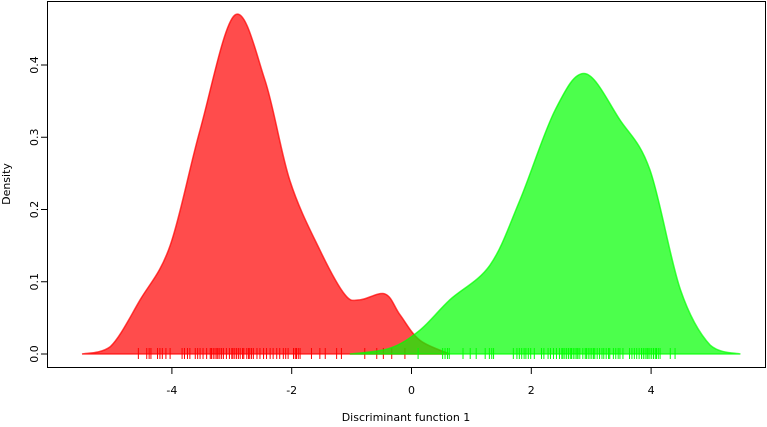 Image resolution: width=767 pixels, height=427 pixels. What do you see at coordinates (171, 390) in the screenshot?
I see `x-tick-label: -4` at bounding box center [171, 390].